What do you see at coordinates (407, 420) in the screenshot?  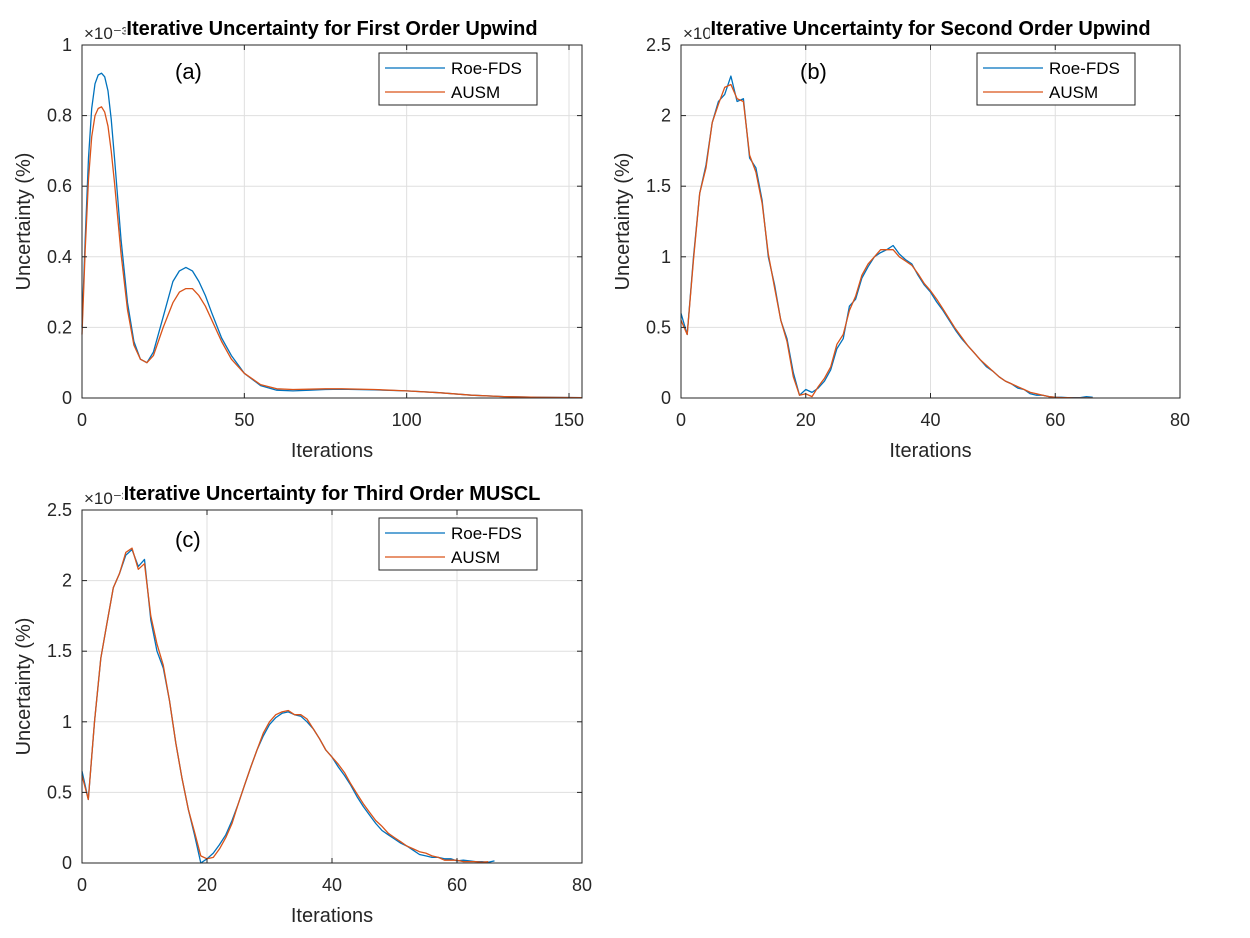 I see `x-tick-label: 100` at bounding box center [407, 420].